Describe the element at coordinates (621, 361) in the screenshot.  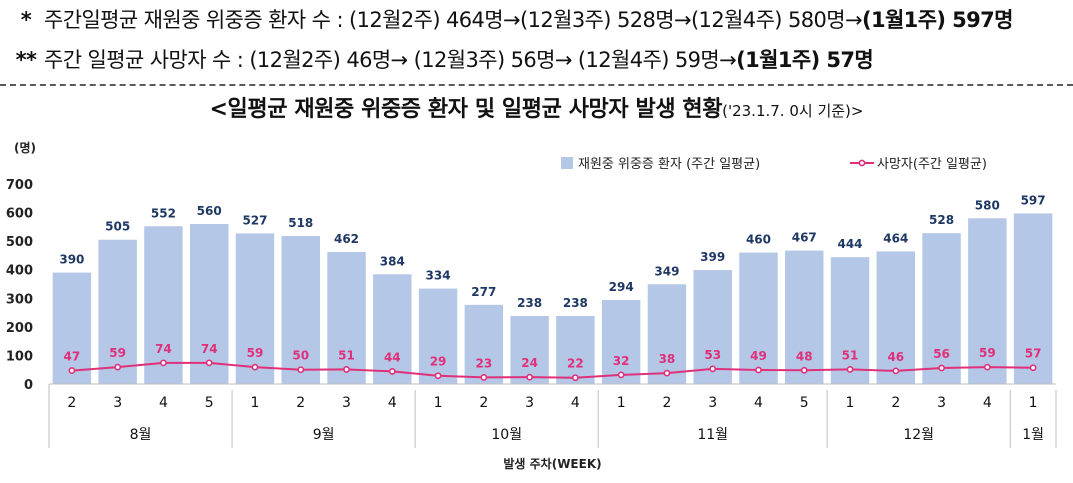
I see `death-value-label: 32` at that location.